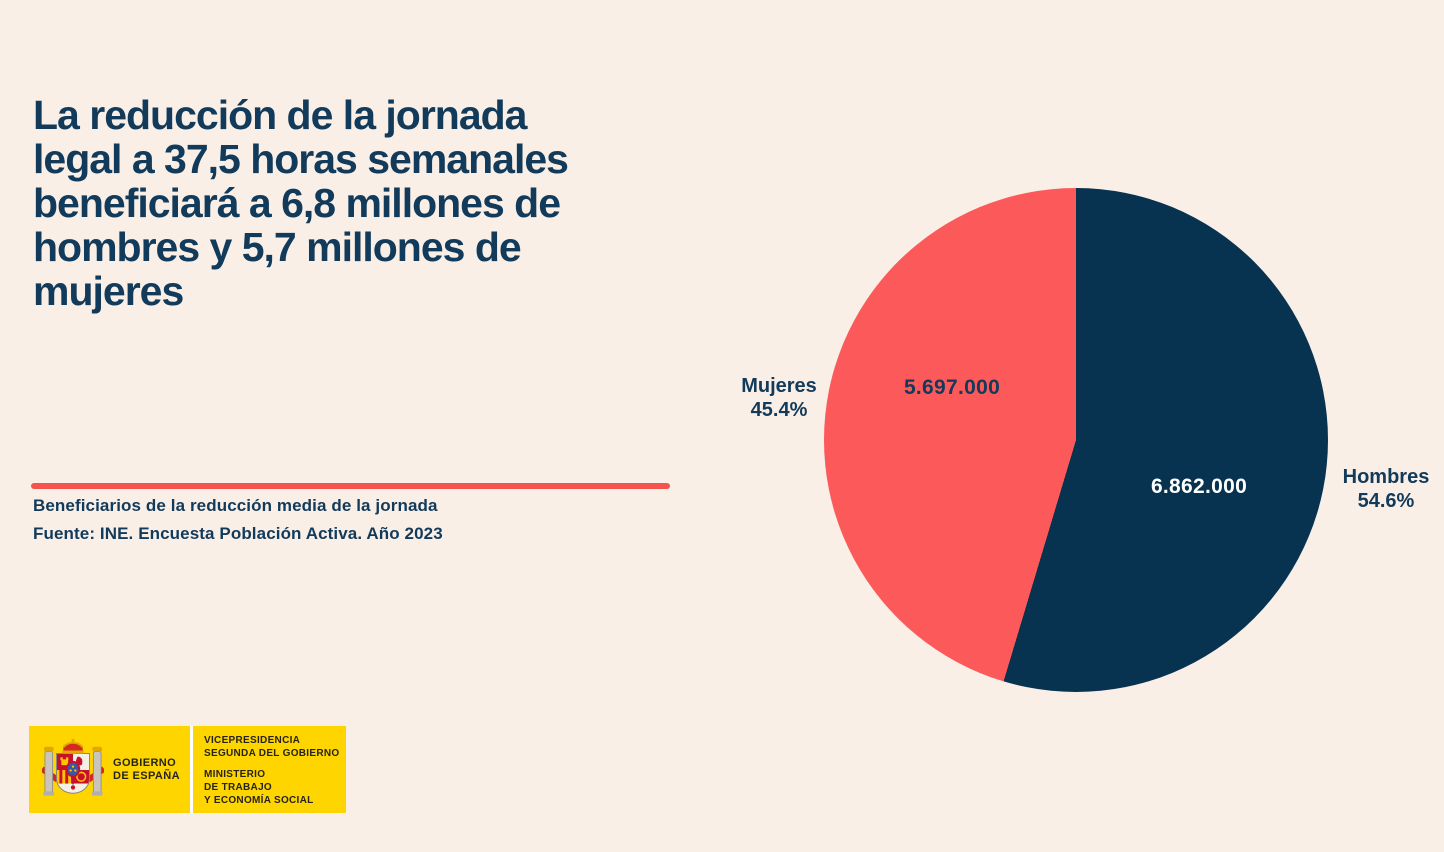  Describe the element at coordinates (952, 387) in the screenshot. I see `pie-value-mujeres: 5.697.000` at that location.